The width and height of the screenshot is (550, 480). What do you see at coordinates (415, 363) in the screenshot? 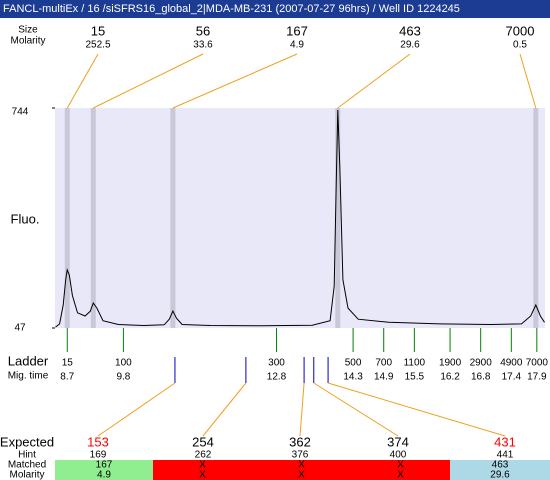
I see `ladder-size: 1100` at bounding box center [415, 363].